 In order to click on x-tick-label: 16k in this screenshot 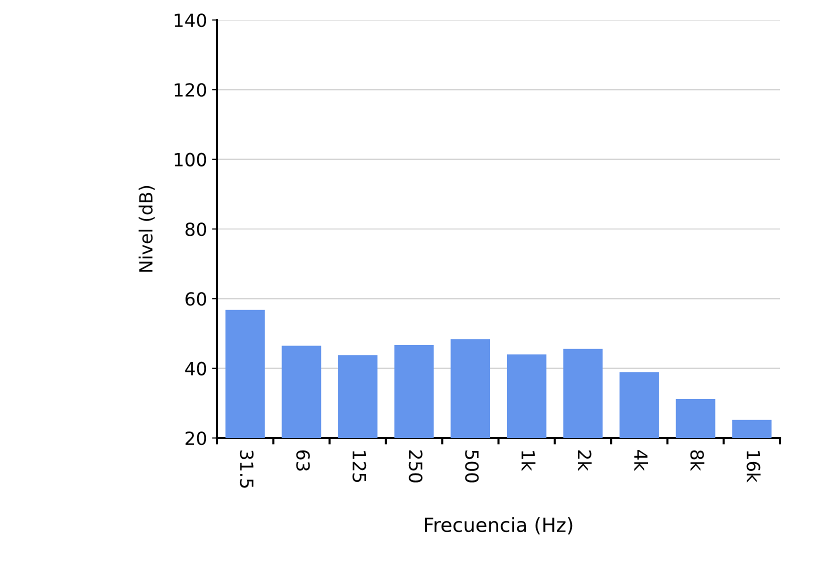, I will do `click(753, 466)`.